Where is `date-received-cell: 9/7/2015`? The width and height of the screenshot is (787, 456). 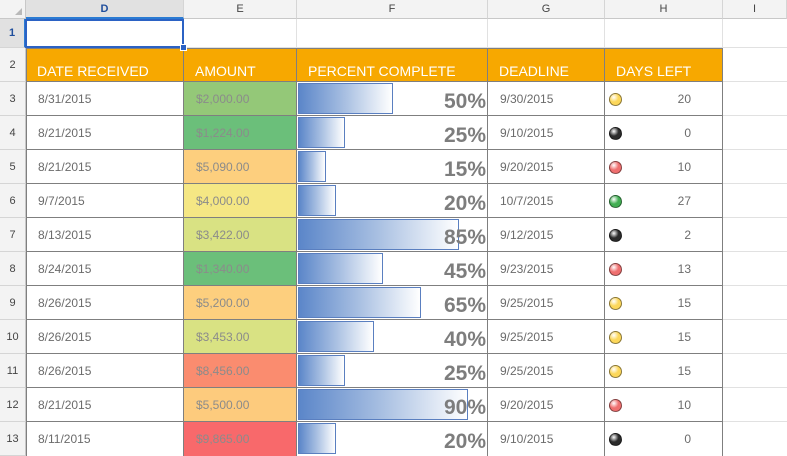 date-received-cell: 9/7/2015 is located at coordinates (61, 201).